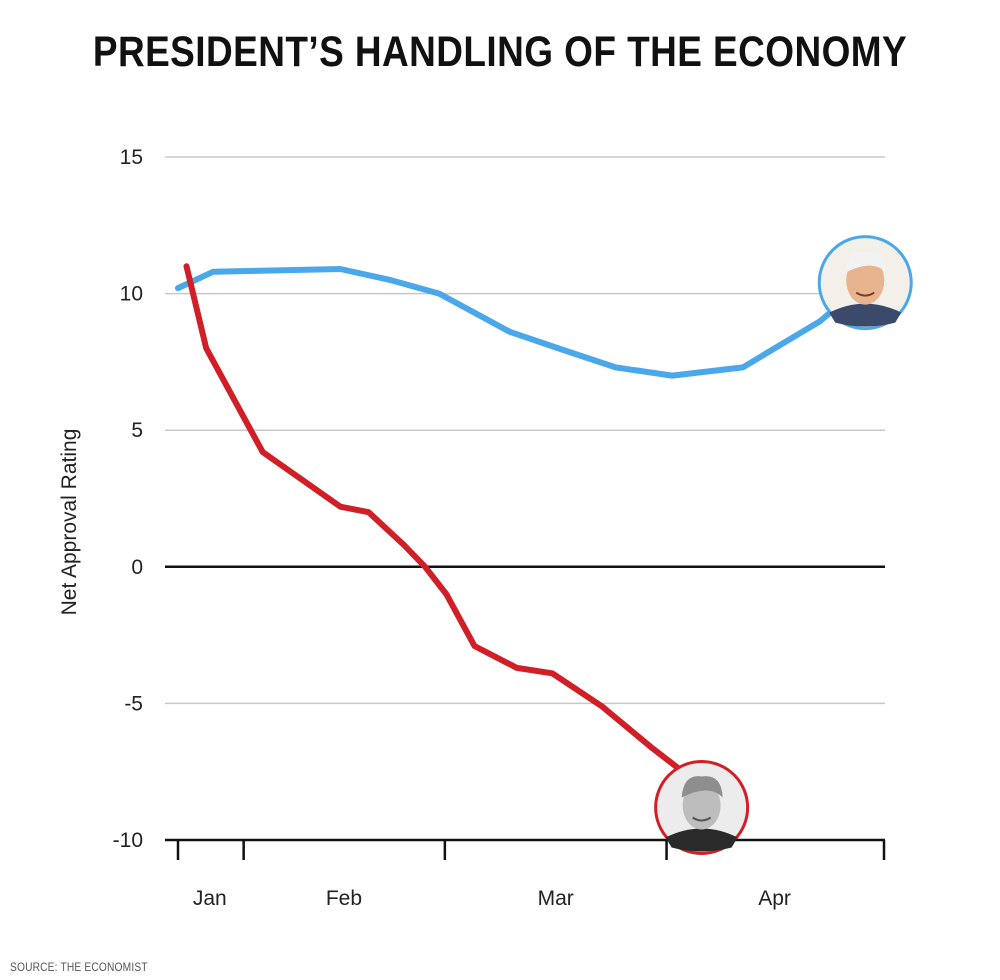 The width and height of the screenshot is (1000, 980). Describe the element at coordinates (556, 898) in the screenshot. I see `x-tick-label: Mar` at that location.